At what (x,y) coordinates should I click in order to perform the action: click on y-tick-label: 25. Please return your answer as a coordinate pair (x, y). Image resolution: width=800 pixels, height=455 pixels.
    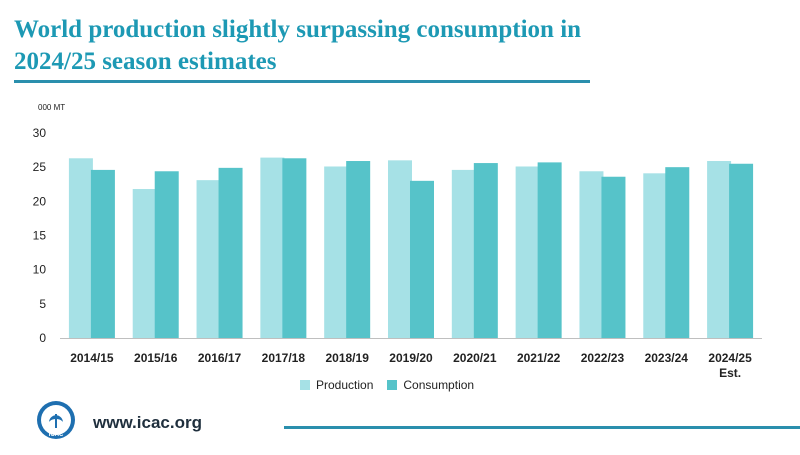
    Looking at the image, I should click on (40, 167).